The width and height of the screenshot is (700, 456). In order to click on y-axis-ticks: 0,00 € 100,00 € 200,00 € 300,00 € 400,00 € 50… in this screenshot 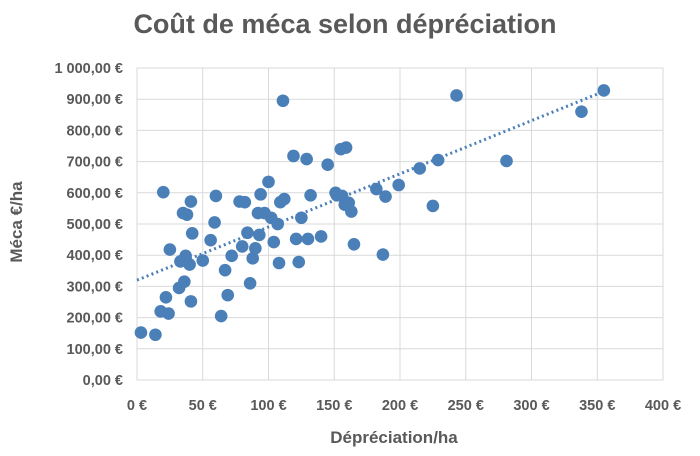, I will do `click(88, 225)`.